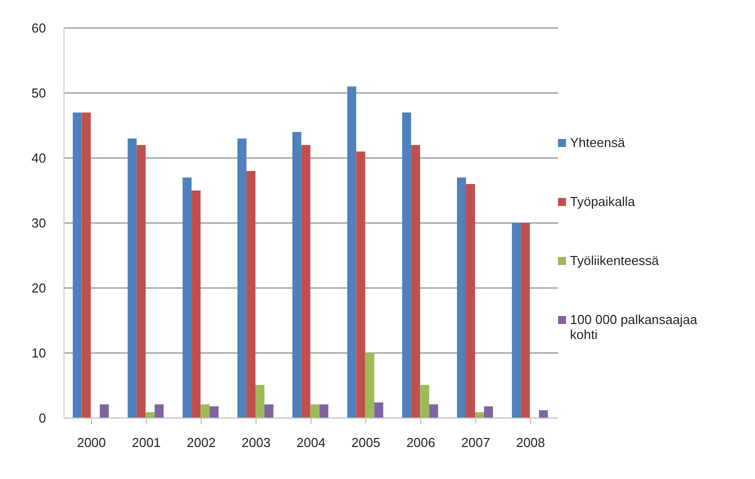 This screenshot has height=479, width=755. What do you see at coordinates (475, 442) in the screenshot?
I see `x-tick-label: 2007` at bounding box center [475, 442].